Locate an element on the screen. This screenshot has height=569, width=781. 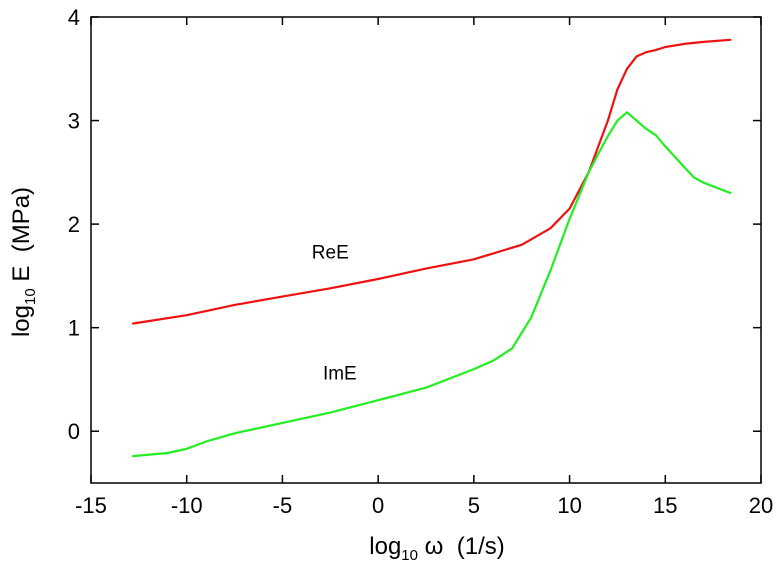
annotation-layer: ReE ImE is located at coordinates (334, 313).